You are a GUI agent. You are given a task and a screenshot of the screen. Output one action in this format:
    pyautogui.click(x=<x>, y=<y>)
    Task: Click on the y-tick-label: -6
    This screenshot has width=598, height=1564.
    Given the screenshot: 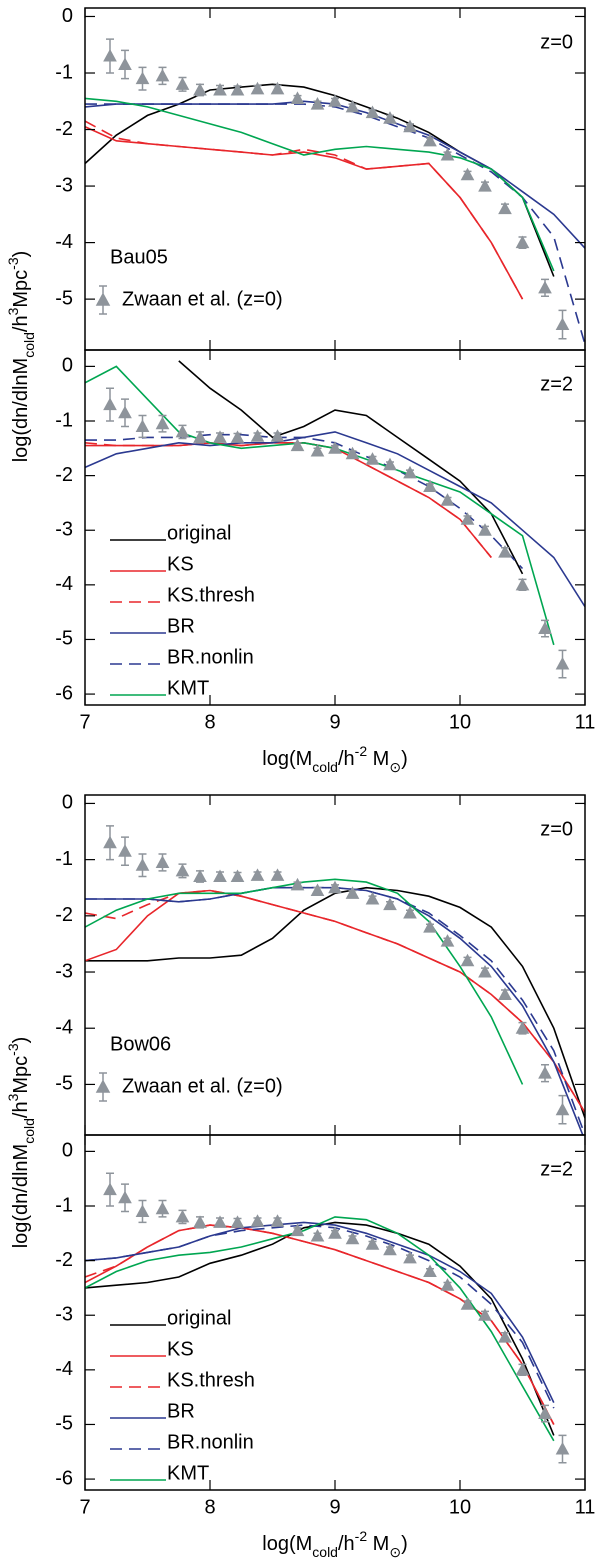 What is the action you would take?
    pyautogui.click(x=64, y=693)
    